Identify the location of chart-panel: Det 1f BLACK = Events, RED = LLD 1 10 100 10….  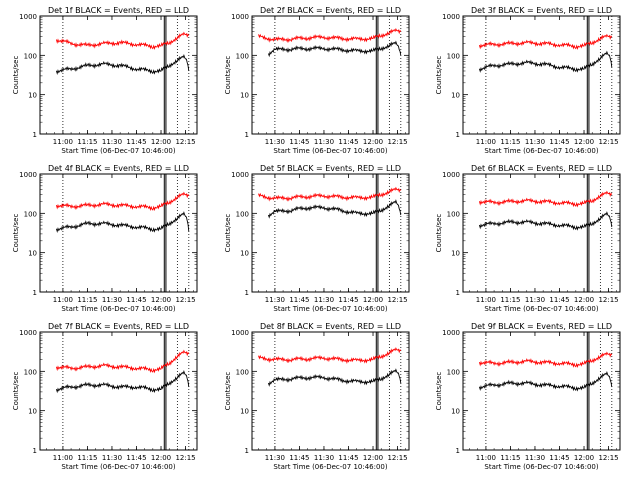
(105, 80).